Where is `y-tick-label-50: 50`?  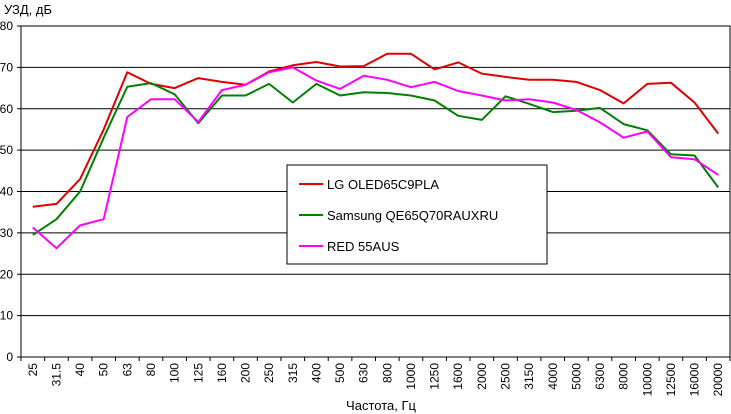 y-tick-label-50: 50 is located at coordinates (6, 150).